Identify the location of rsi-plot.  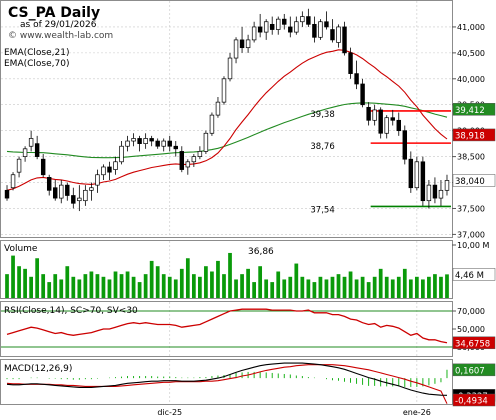
(226, 328).